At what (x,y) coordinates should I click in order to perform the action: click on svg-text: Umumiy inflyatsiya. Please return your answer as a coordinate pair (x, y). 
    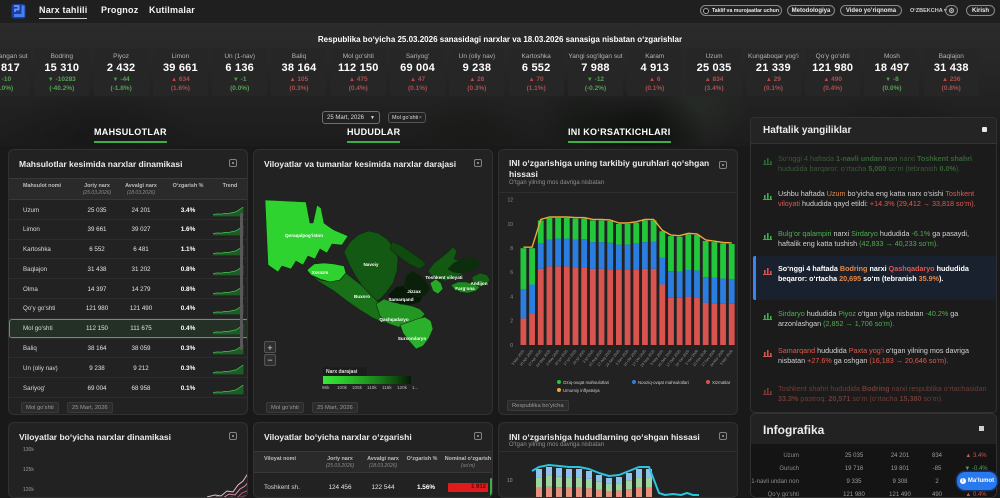
    Looking at the image, I should click on (581, 390).